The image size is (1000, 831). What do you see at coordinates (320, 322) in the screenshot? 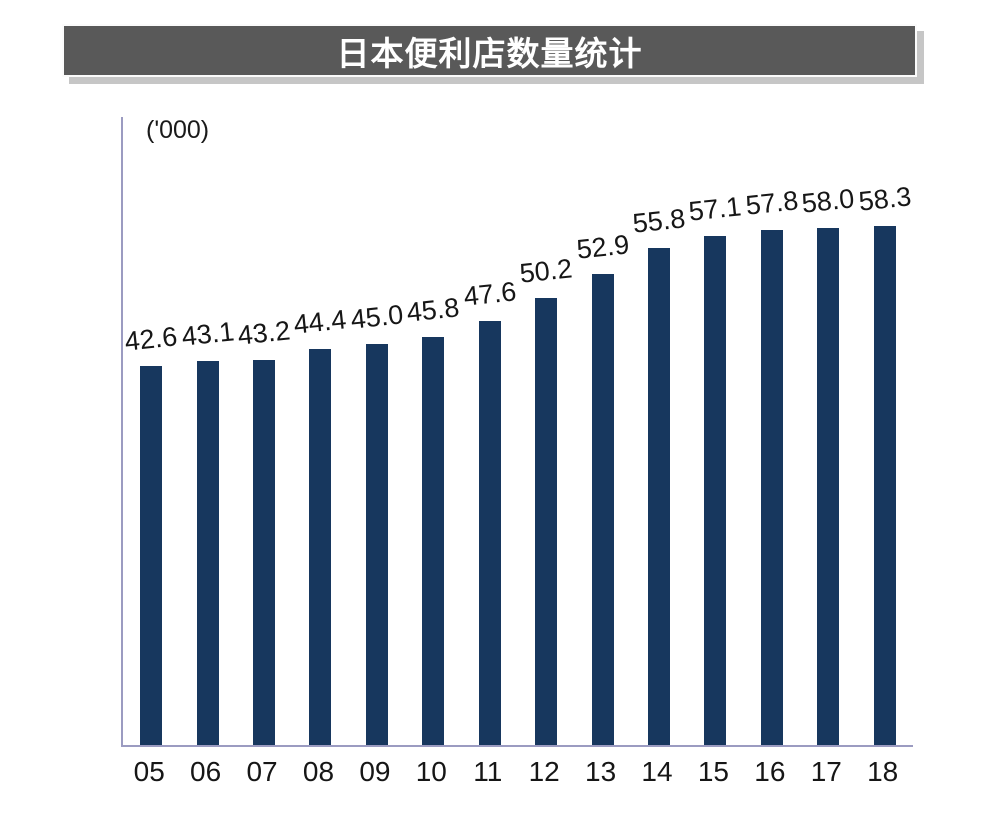
I see `bar-value-label: 44.4` at bounding box center [320, 322].